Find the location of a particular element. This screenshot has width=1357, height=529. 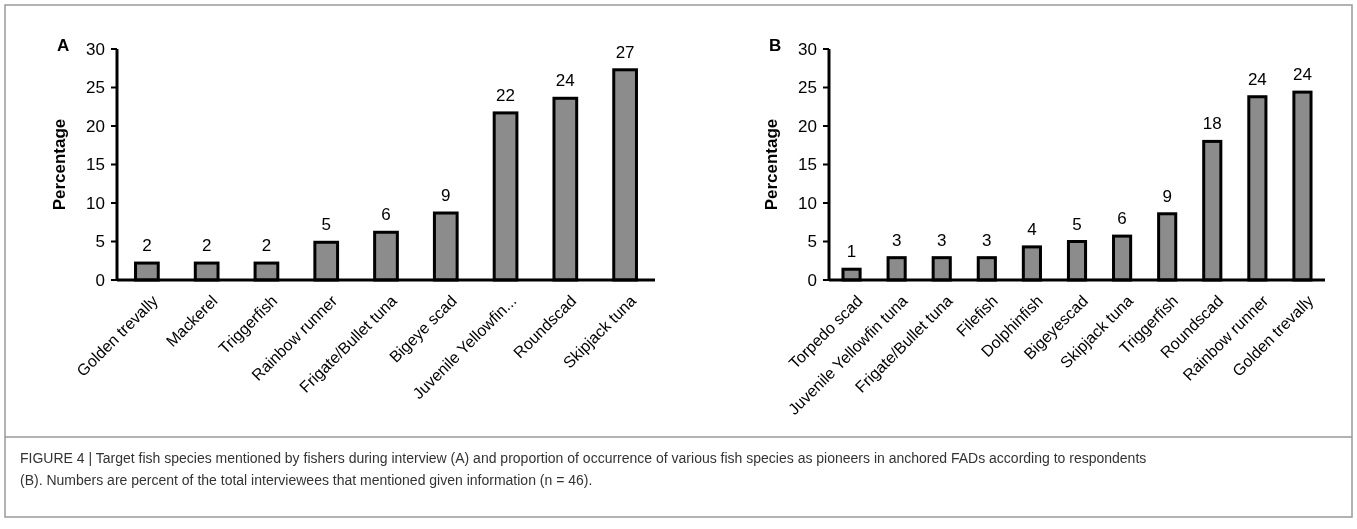

data-label: 1 is located at coordinates (851, 252).